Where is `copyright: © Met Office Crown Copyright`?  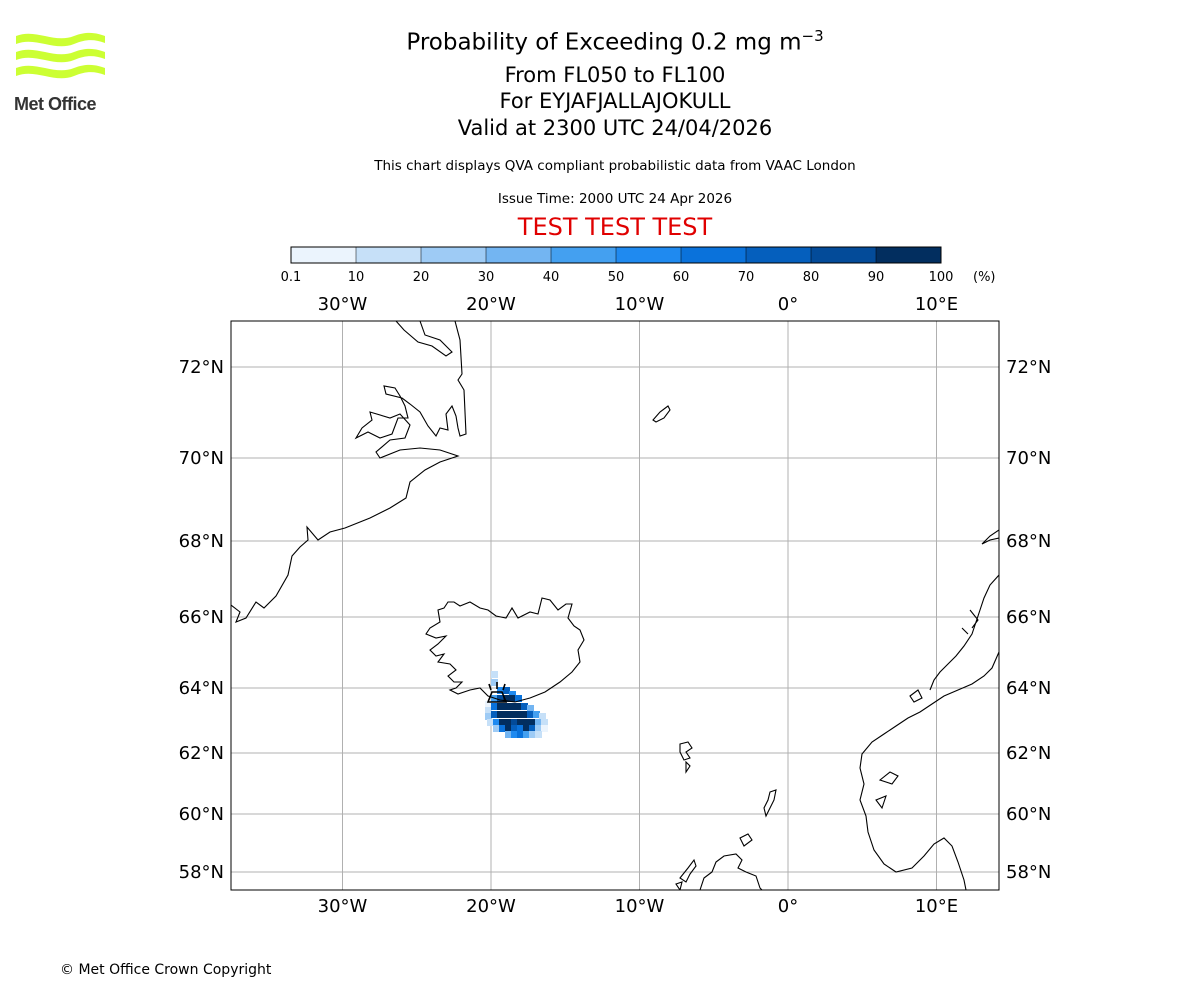
copyright: © Met Office Crown Copyright is located at coordinates (166, 970).